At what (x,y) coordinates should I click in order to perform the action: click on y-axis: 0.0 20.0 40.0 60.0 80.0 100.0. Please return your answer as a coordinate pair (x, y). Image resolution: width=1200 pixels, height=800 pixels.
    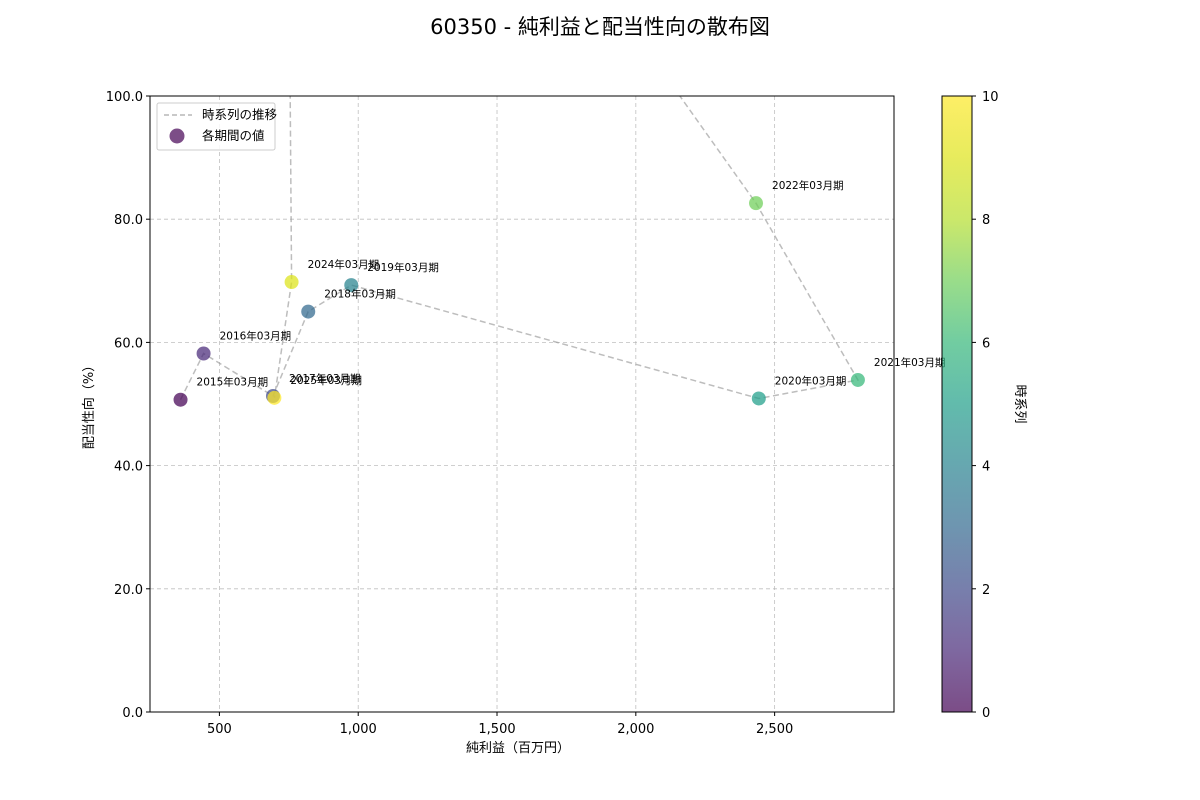
    Looking at the image, I should click on (128, 405).